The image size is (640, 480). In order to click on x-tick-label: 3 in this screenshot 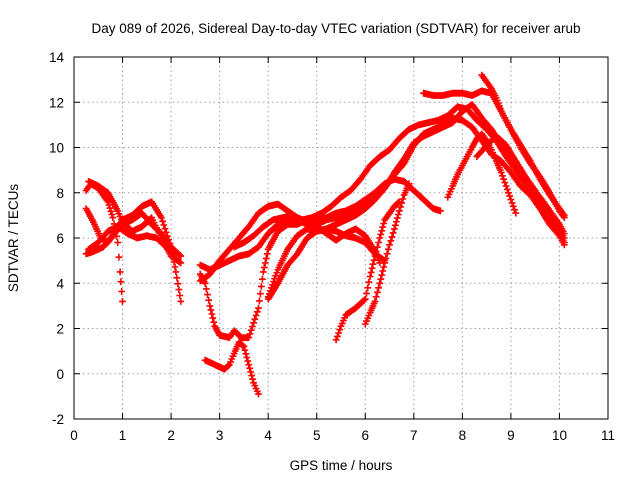, I will do `click(220, 435)`.